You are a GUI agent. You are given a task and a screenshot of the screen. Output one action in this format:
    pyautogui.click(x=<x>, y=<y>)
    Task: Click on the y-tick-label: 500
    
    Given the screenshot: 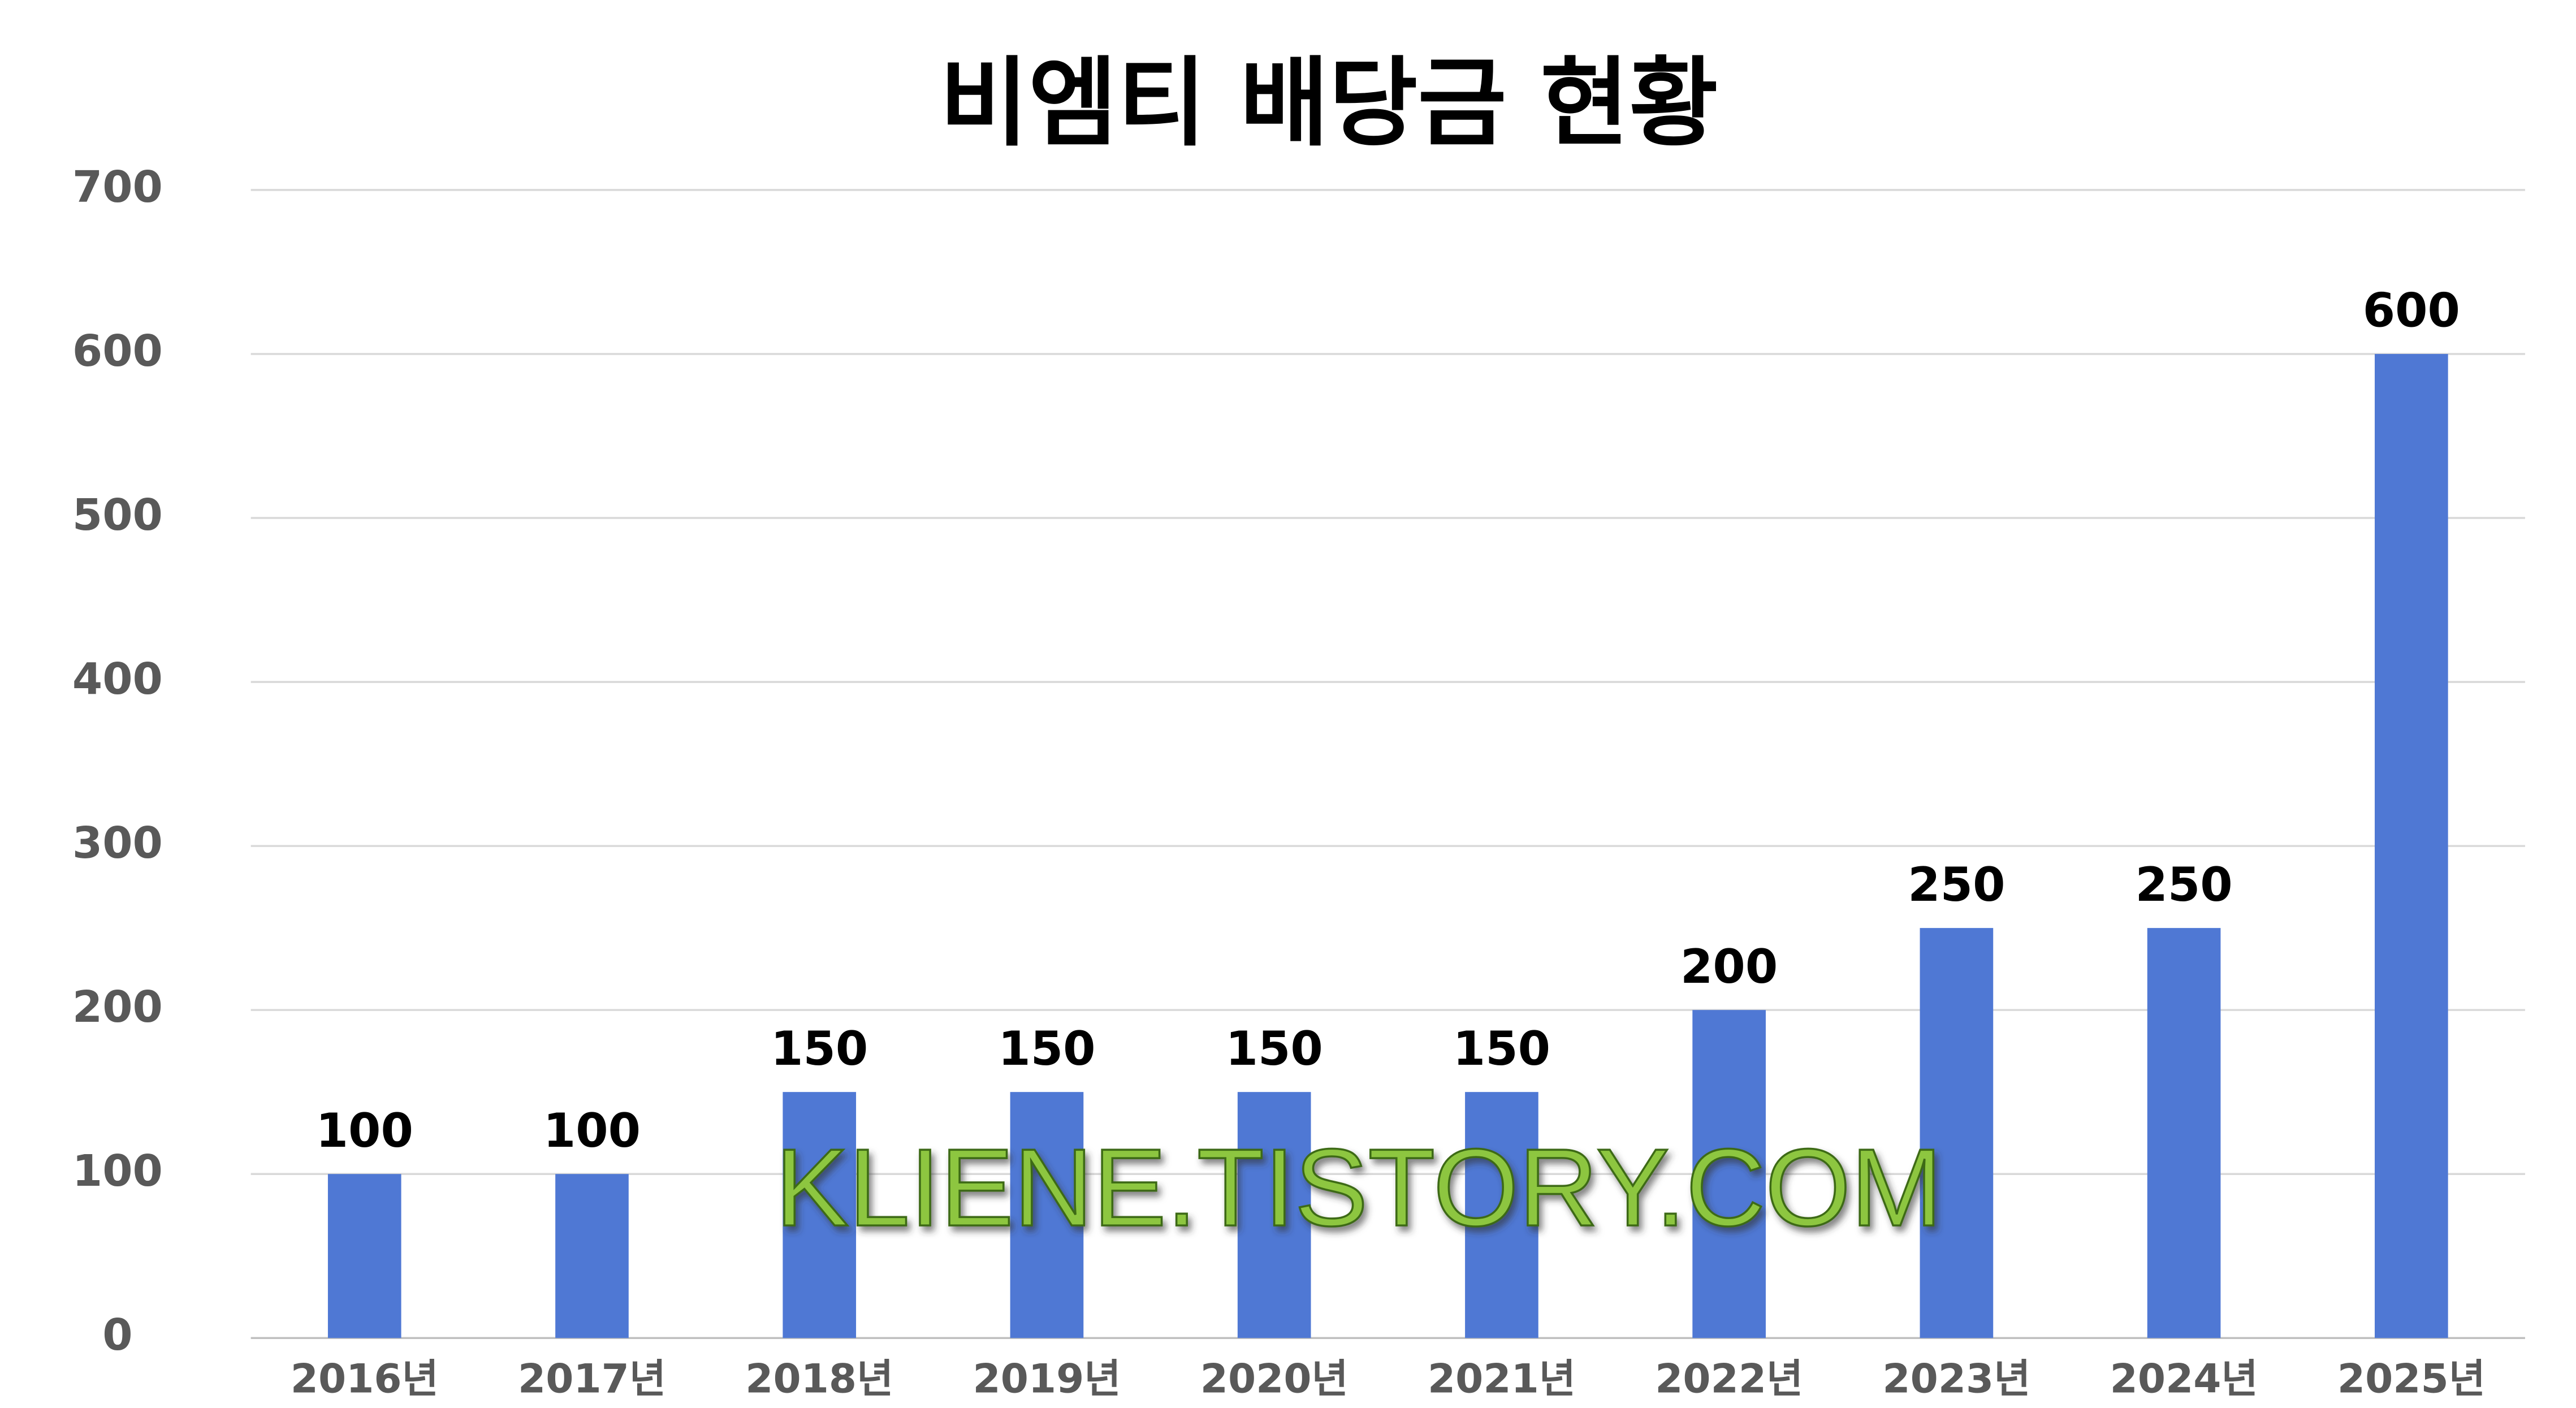 What is the action you would take?
    pyautogui.click(x=117, y=515)
    